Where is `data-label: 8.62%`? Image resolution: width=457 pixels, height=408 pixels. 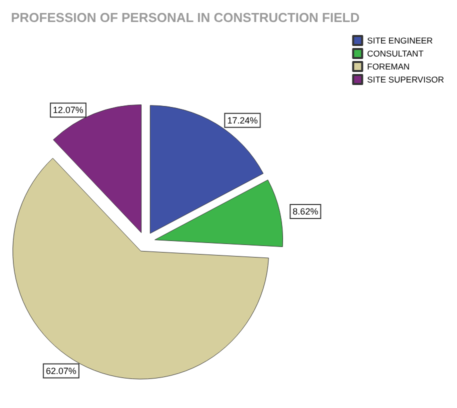 data-label: 8.62% is located at coordinates (305, 211).